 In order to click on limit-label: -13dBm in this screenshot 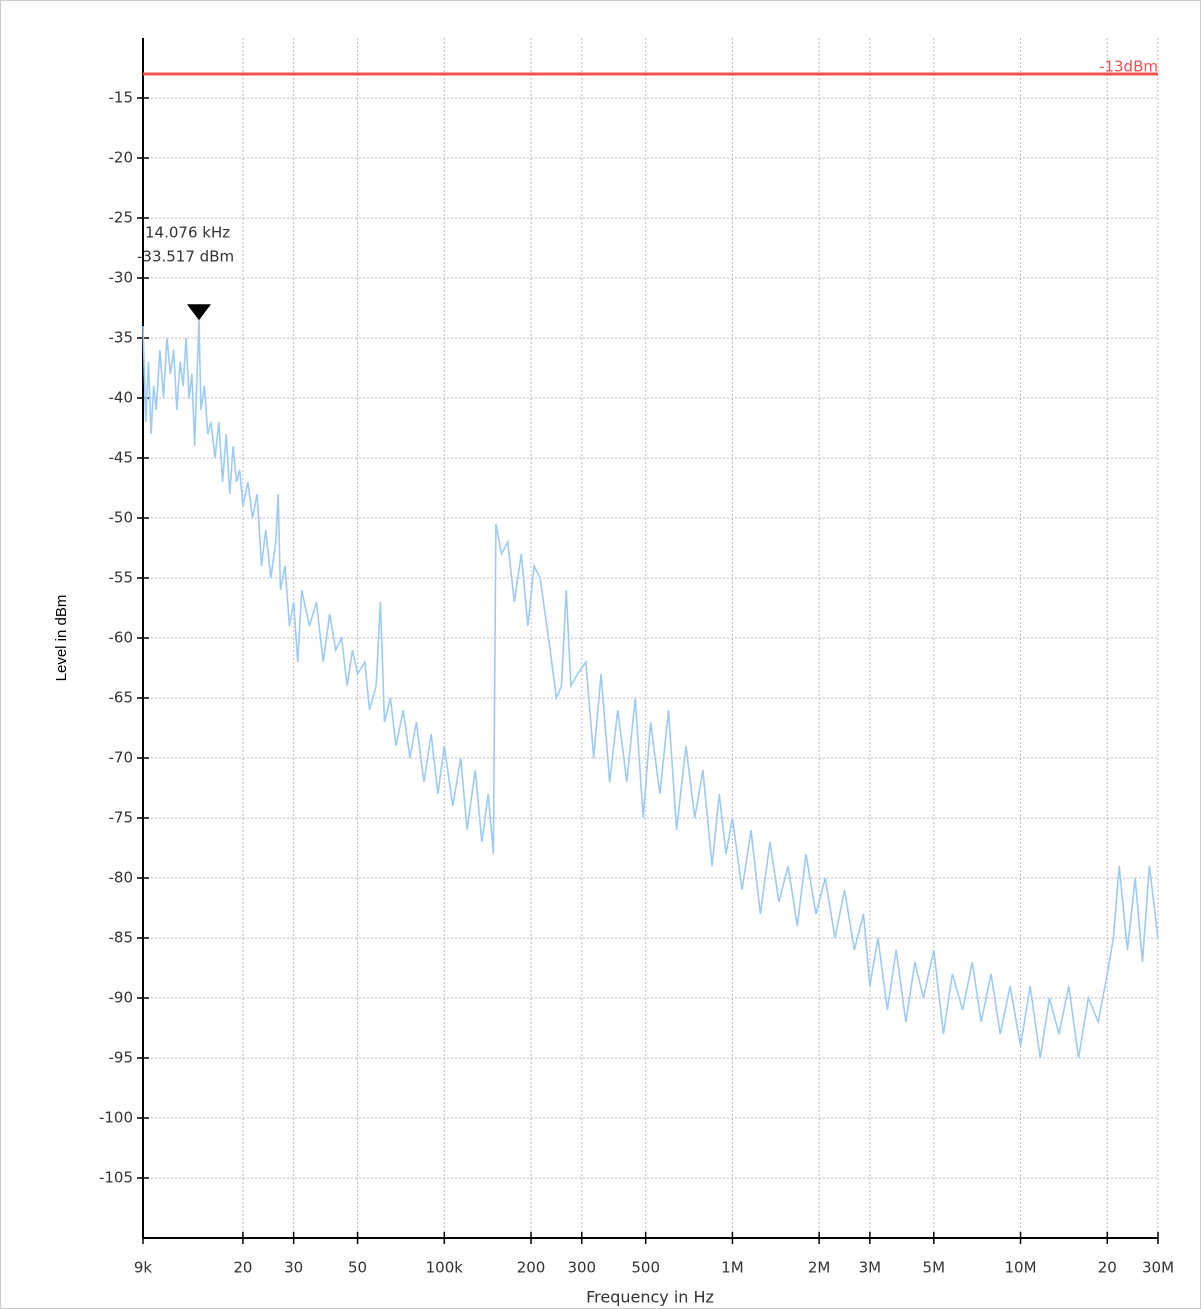, I will do `click(1128, 67)`.